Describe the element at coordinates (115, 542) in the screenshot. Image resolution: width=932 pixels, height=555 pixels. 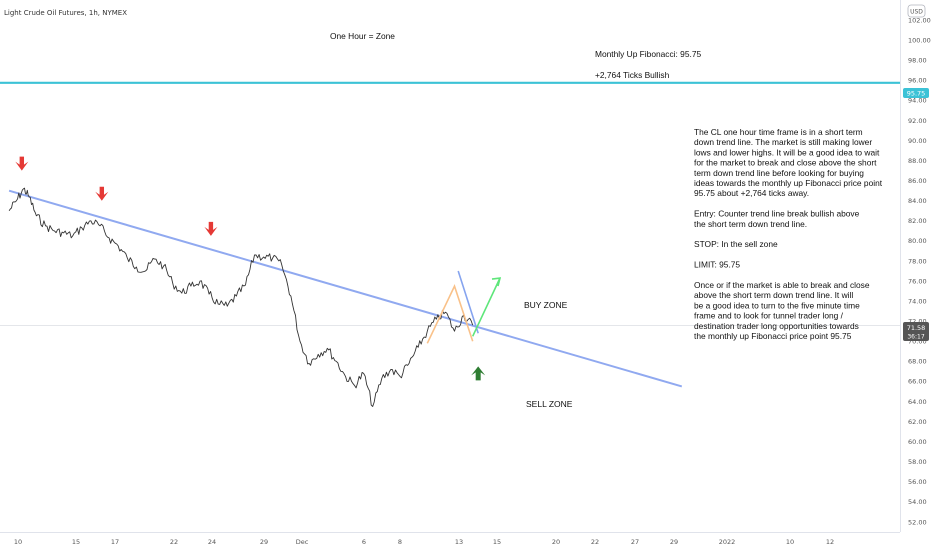
I see `time-tick-label: 17` at that location.